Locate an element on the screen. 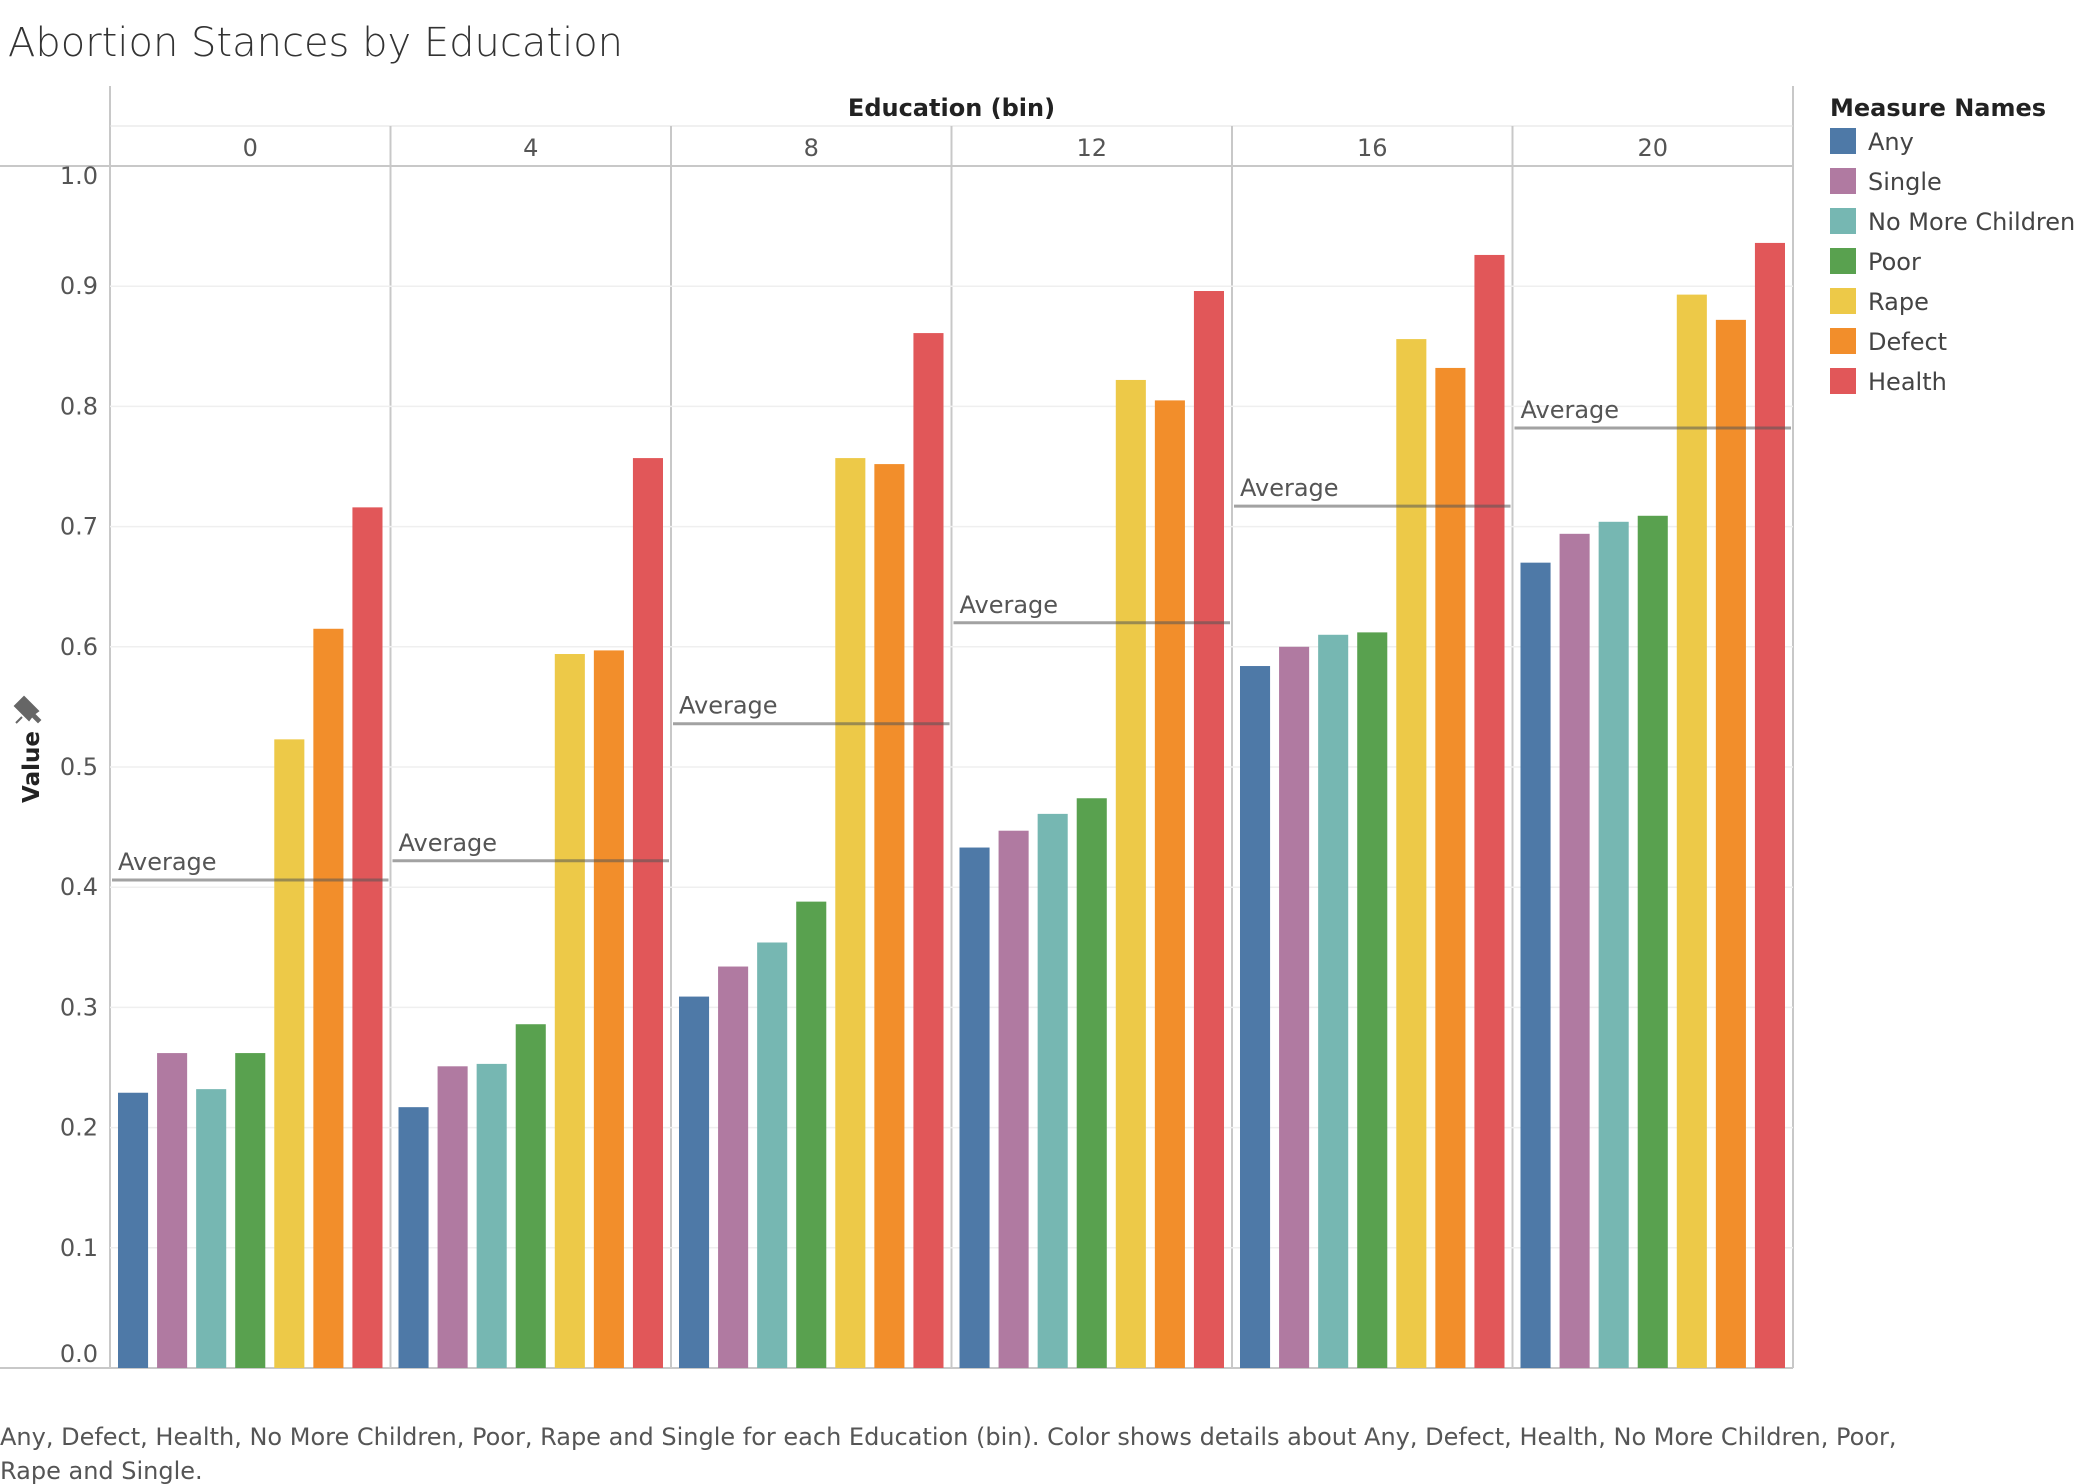  y-tick-label: 0.7 is located at coordinates (79, 527).